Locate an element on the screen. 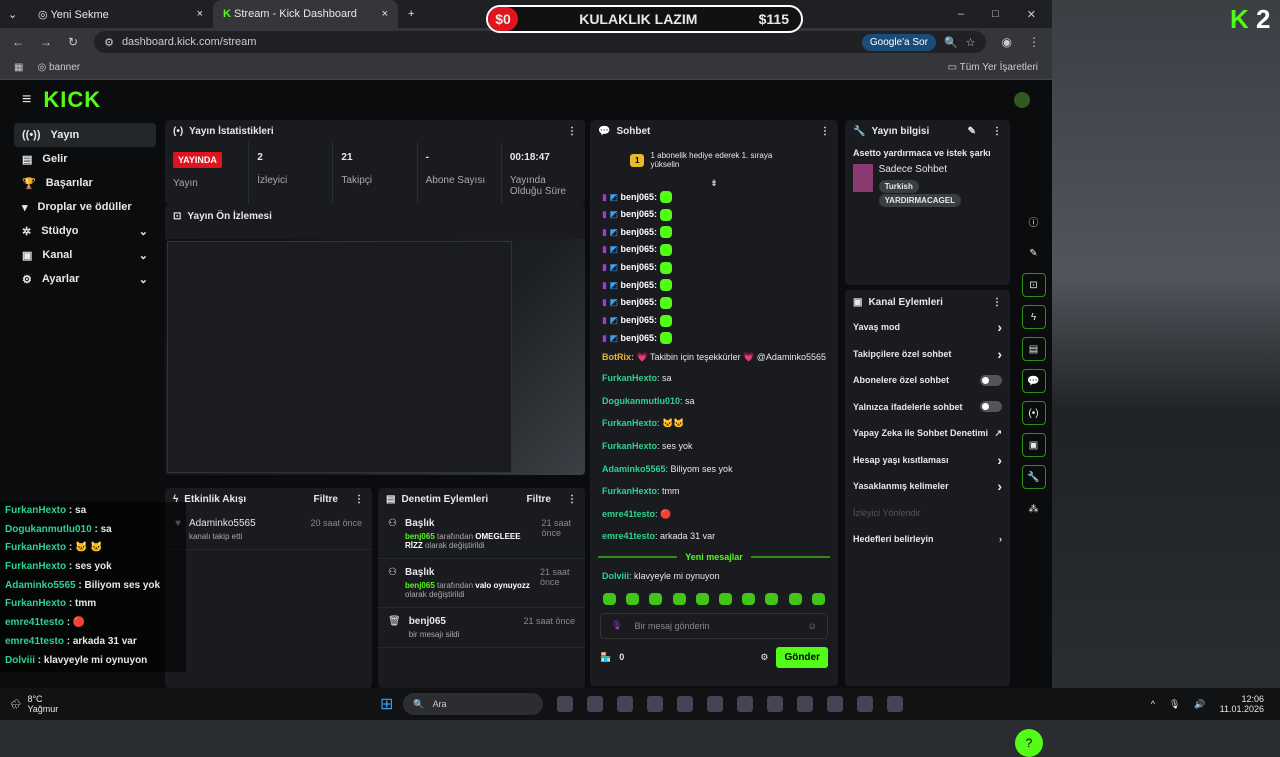 This screenshot has width=1280, height=757. broadcast-icon: (•) is located at coordinates (1033, 413).